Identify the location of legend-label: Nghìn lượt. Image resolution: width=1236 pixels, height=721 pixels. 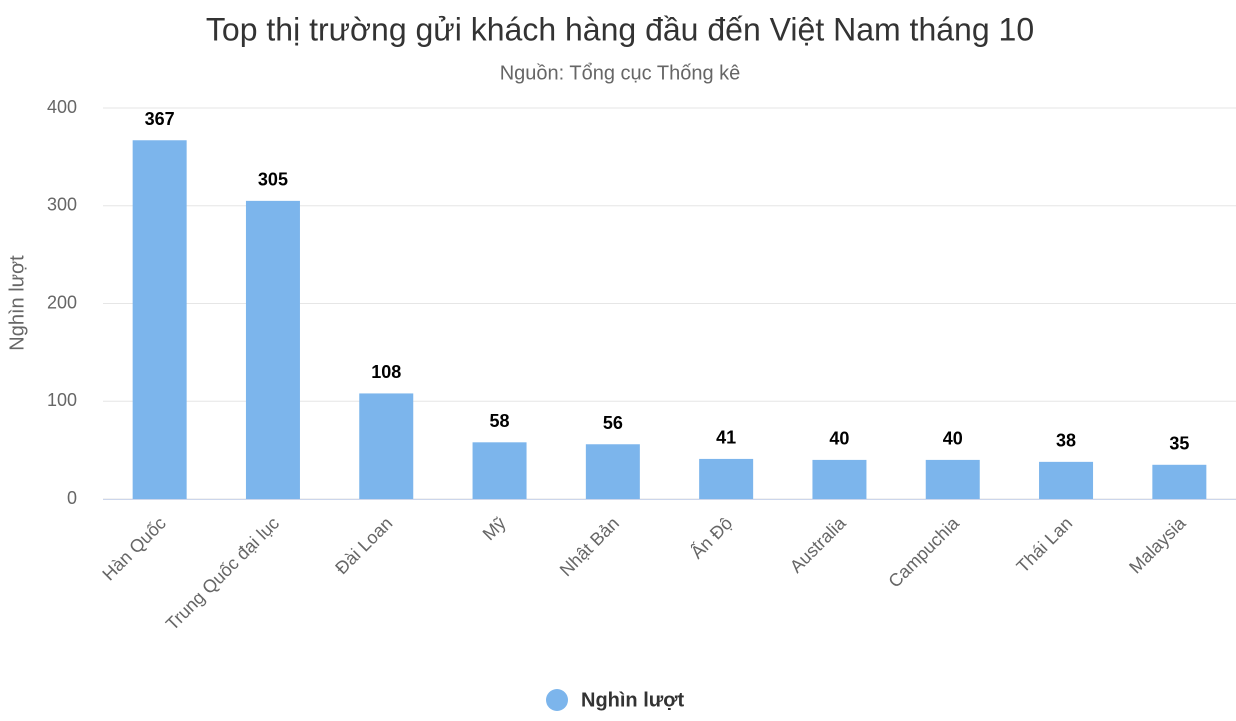
(632, 700).